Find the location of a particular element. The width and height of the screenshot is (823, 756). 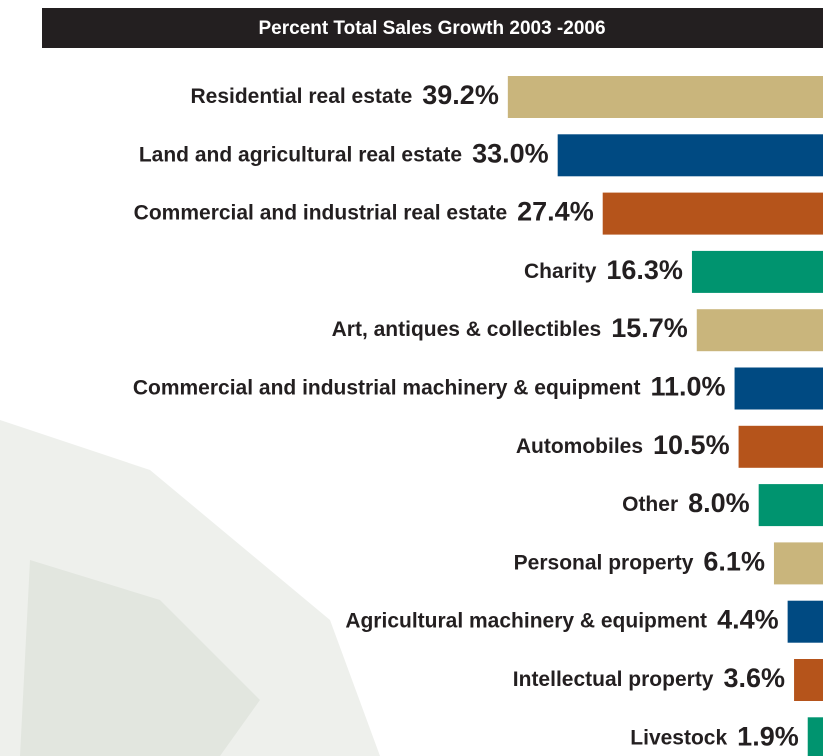

category-label: Livestock is located at coordinates (678, 737).